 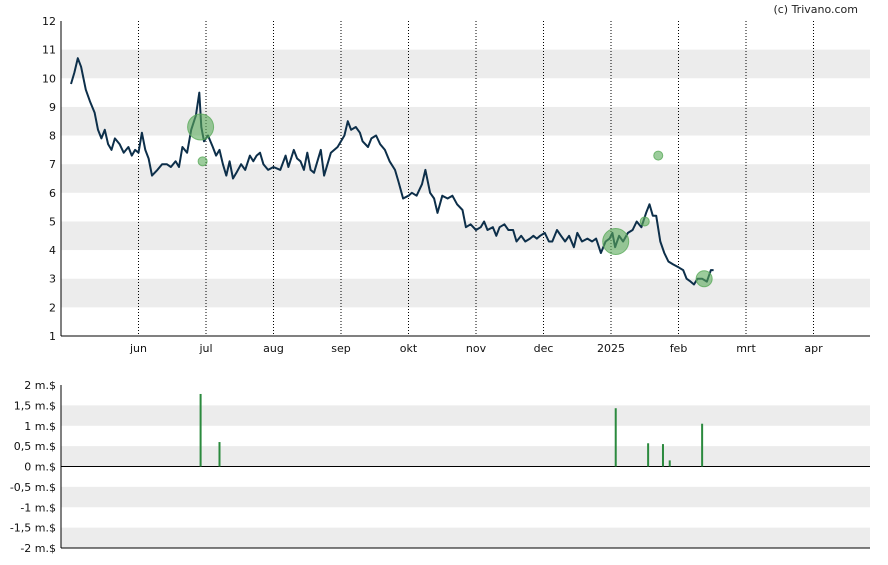 What do you see at coordinates (138, 348) in the screenshot?
I see `x-tick-label: jun` at bounding box center [138, 348].